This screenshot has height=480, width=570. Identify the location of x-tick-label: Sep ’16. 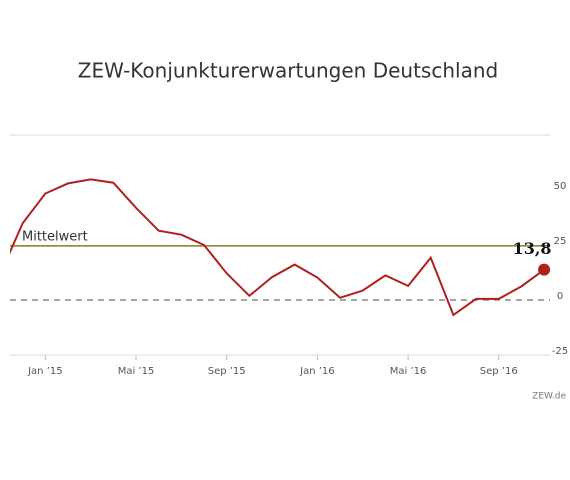
(499, 371).